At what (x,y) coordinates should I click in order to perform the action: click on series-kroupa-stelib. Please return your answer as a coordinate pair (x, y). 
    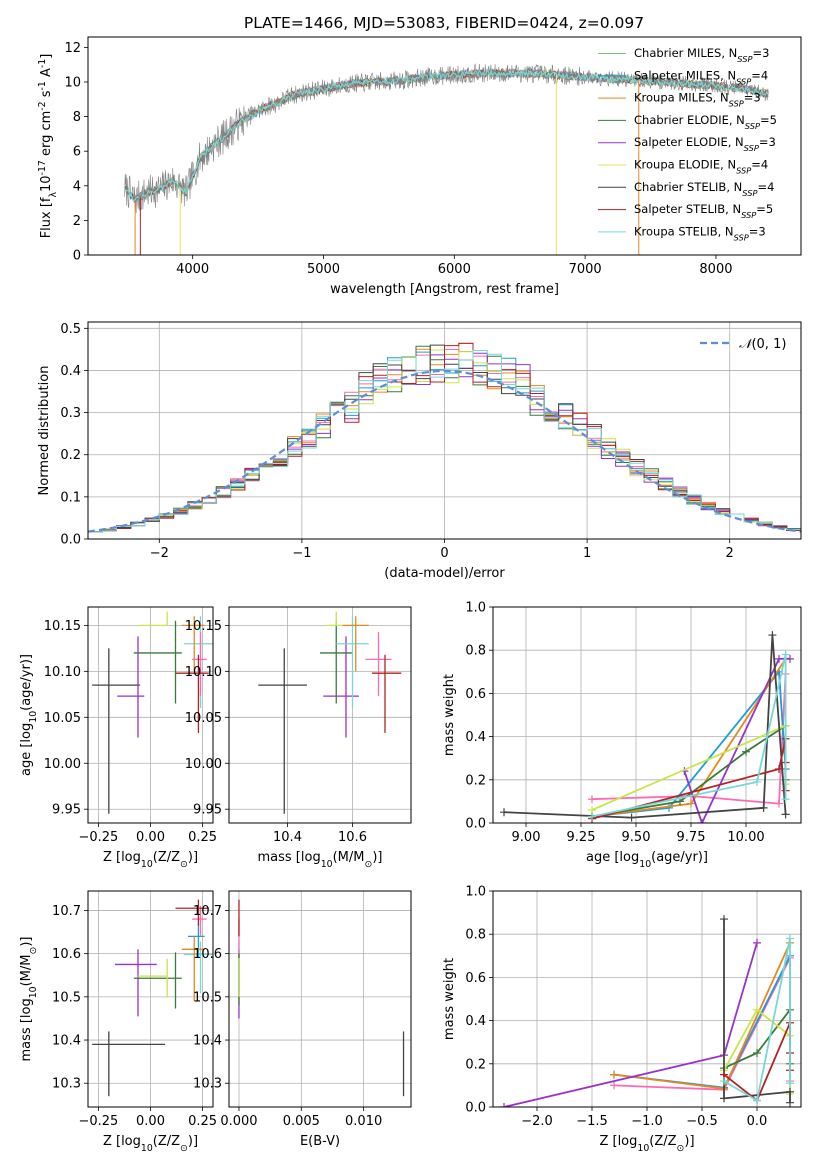
    Looking at the image, I should click on (689, 736).